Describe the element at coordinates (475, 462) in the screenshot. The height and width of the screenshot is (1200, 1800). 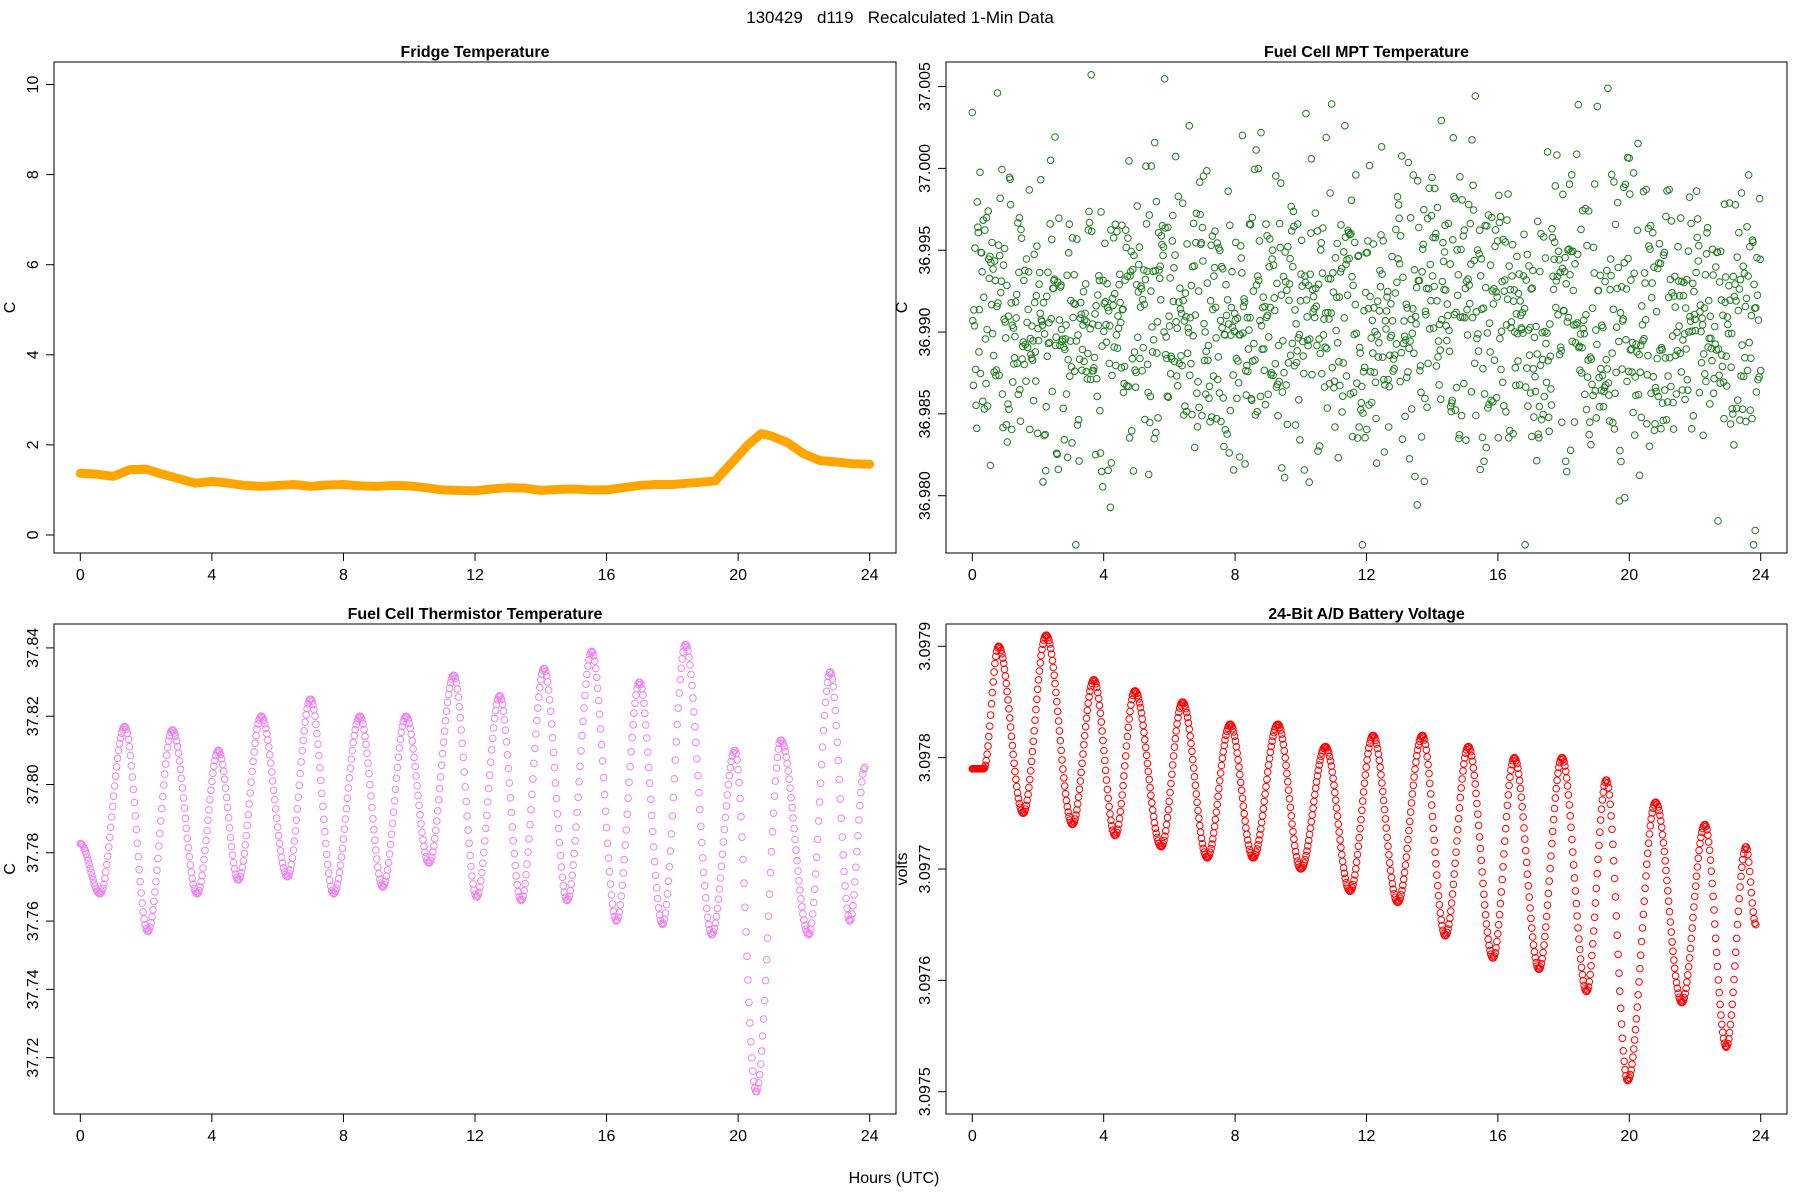
I see `series-fridge` at that location.